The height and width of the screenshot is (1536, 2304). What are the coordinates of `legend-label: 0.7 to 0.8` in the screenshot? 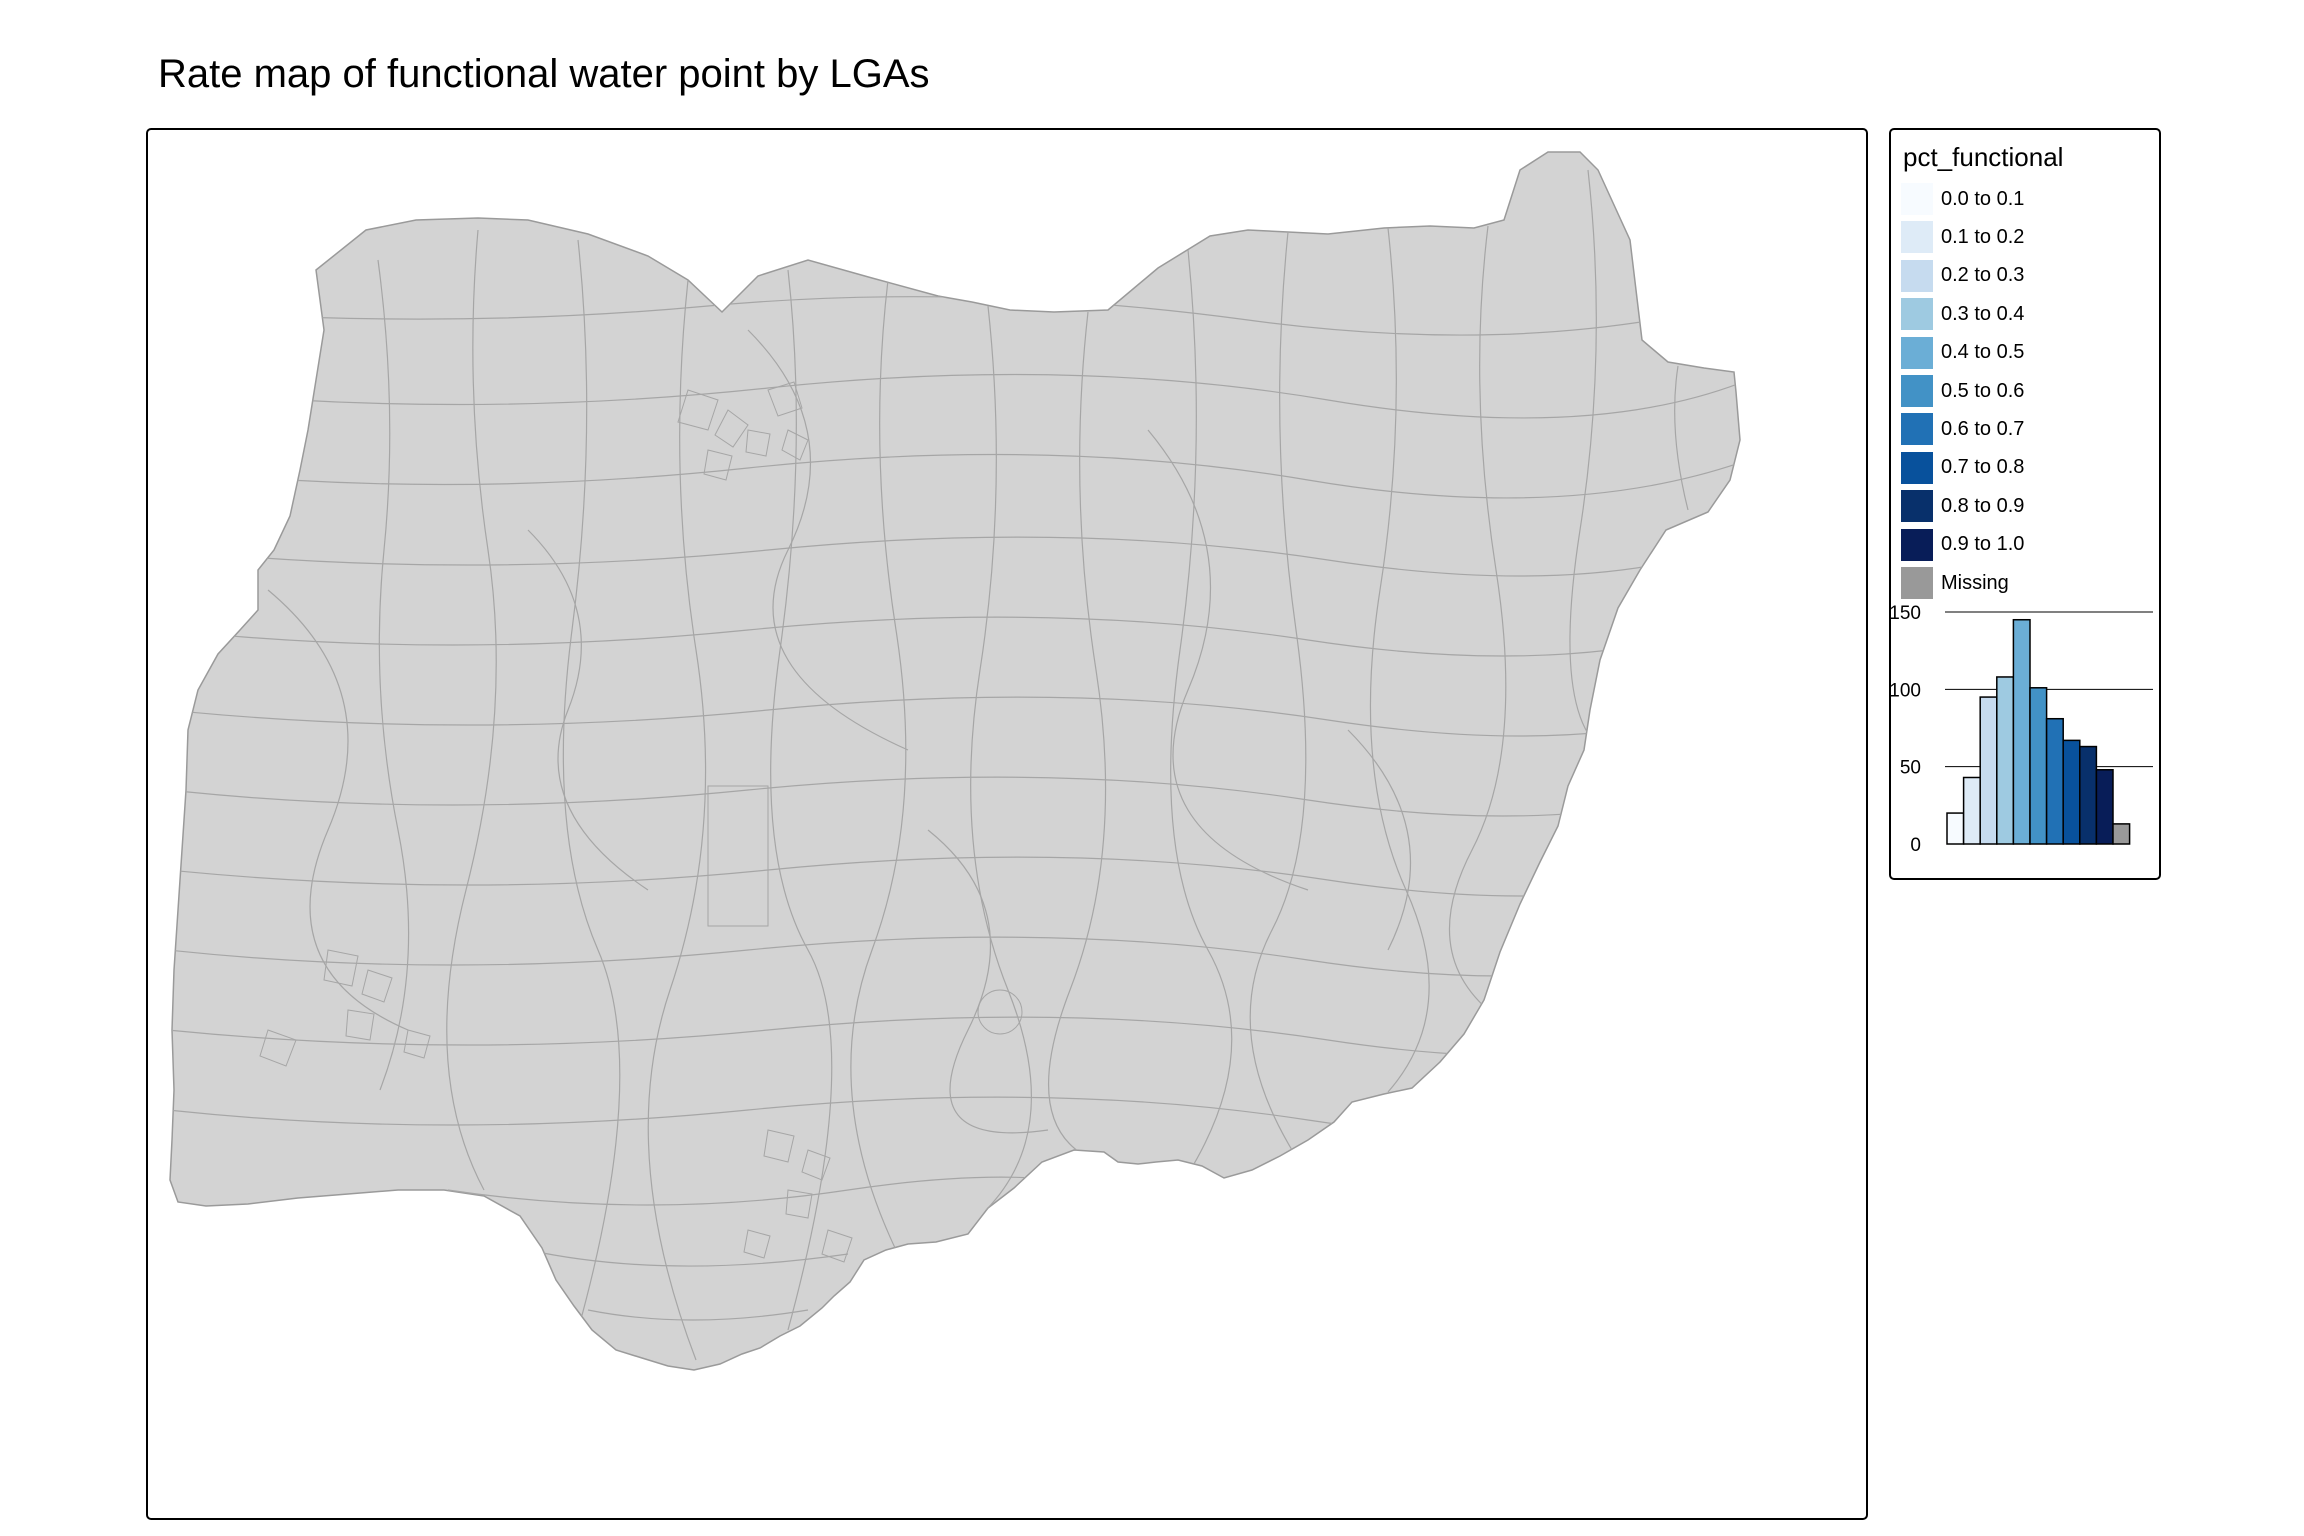 It's located at (1983, 467).